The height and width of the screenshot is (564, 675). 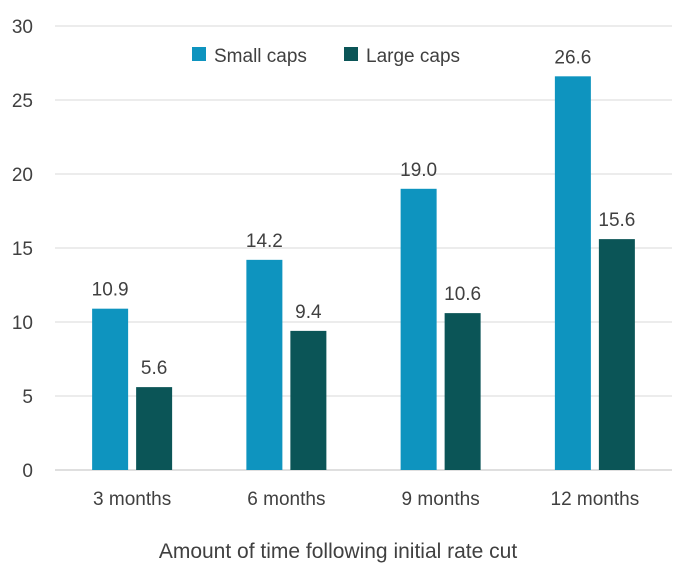 I want to click on legend-swatch-small-caps, so click(x=199, y=54).